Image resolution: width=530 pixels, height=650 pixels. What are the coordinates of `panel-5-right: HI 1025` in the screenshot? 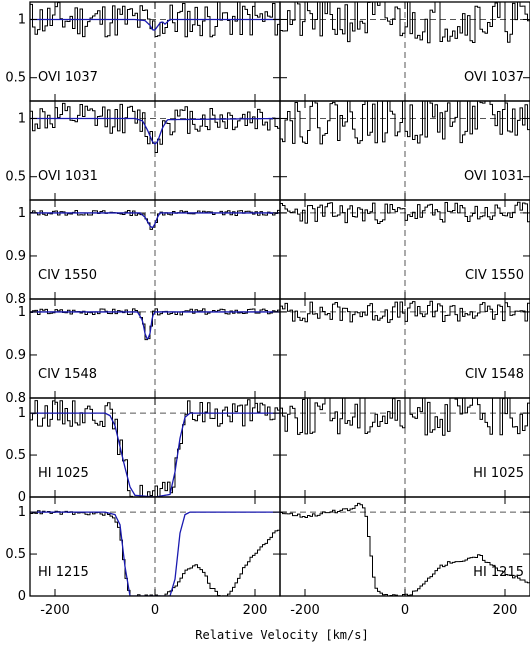 It's located at (404, 447).